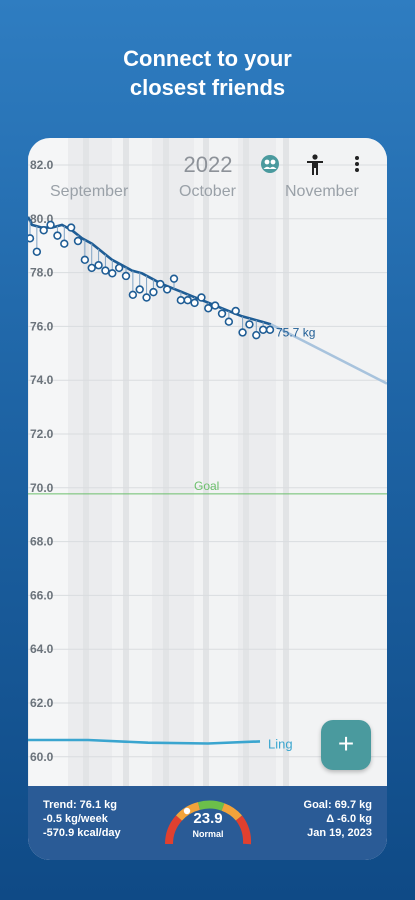 This screenshot has width=415, height=900. Describe the element at coordinates (207, 191) in the screenshot. I see `month-label-october: October` at that location.